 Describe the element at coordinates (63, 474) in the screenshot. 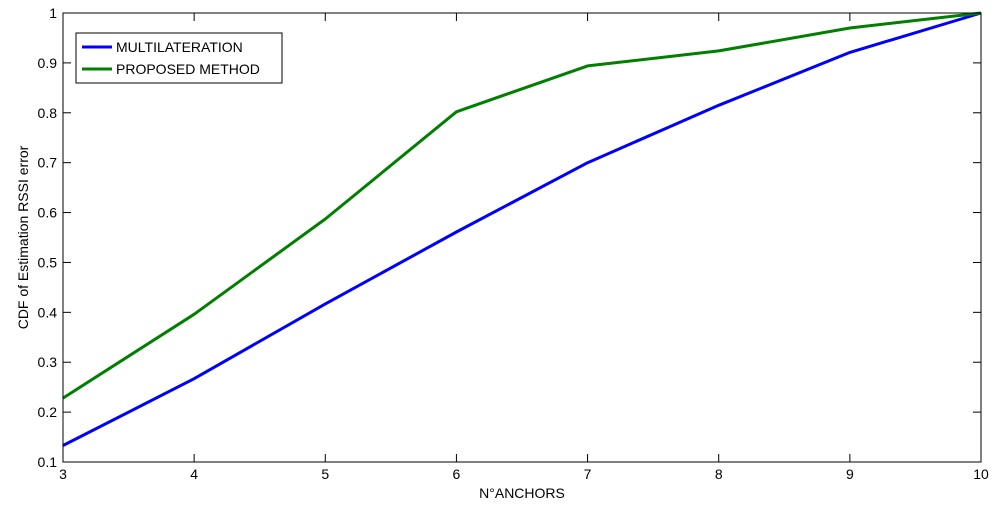

I see `x-tick-label: 3` at that location.